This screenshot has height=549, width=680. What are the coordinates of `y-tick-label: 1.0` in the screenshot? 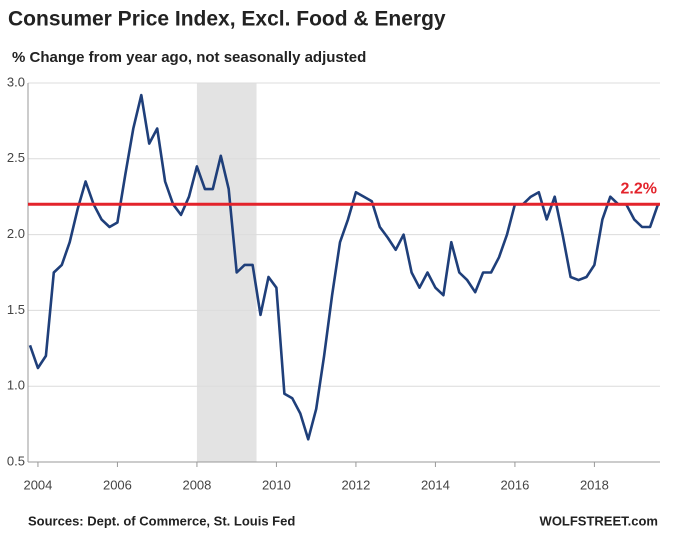 It's located at (16, 385).